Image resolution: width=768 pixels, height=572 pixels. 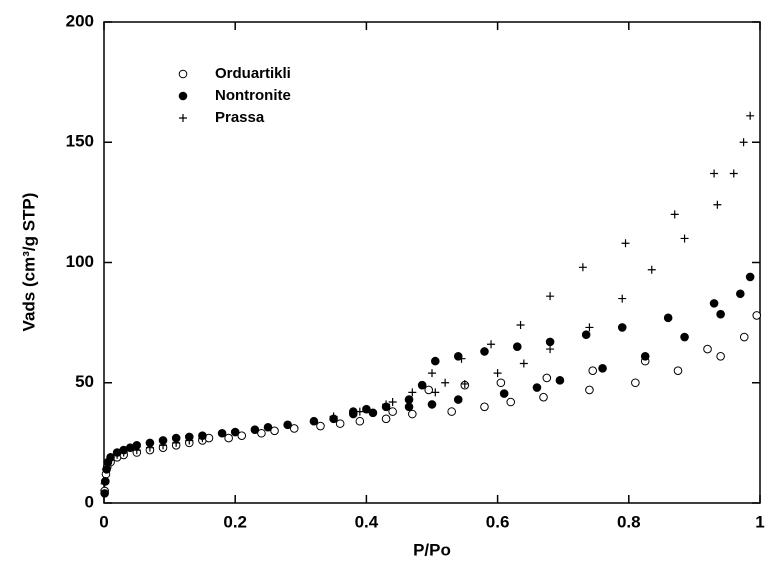 What do you see at coordinates (432, 549) in the screenshot?
I see `x-axis-label: P/Po` at bounding box center [432, 549].